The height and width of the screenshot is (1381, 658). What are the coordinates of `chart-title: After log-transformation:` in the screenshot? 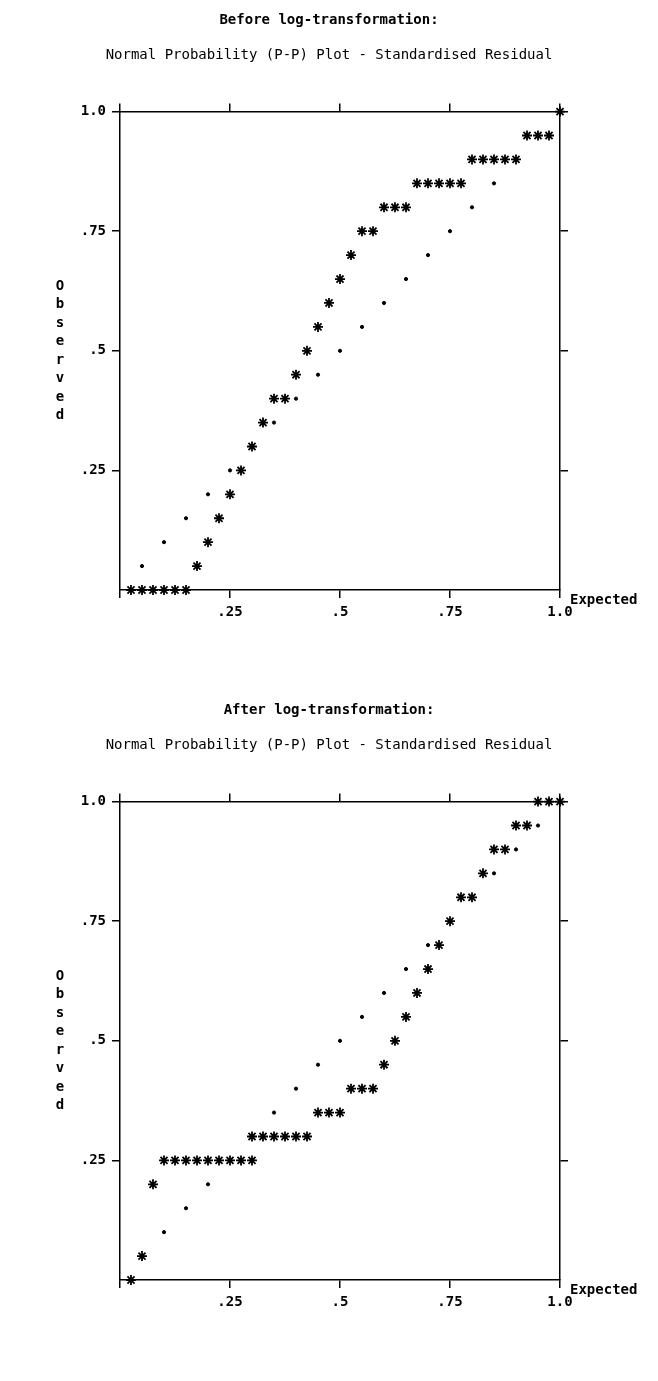 It's located at (329, 709).